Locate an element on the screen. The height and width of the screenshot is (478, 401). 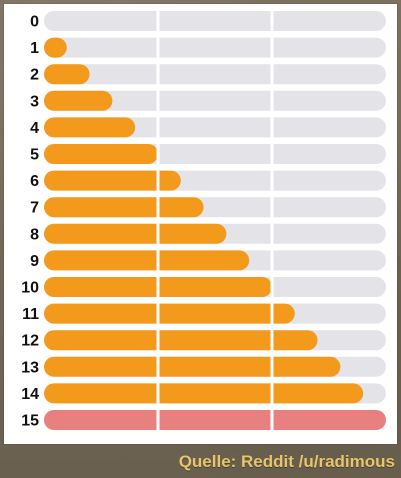
category-label-15: 15 is located at coordinates (30, 421).